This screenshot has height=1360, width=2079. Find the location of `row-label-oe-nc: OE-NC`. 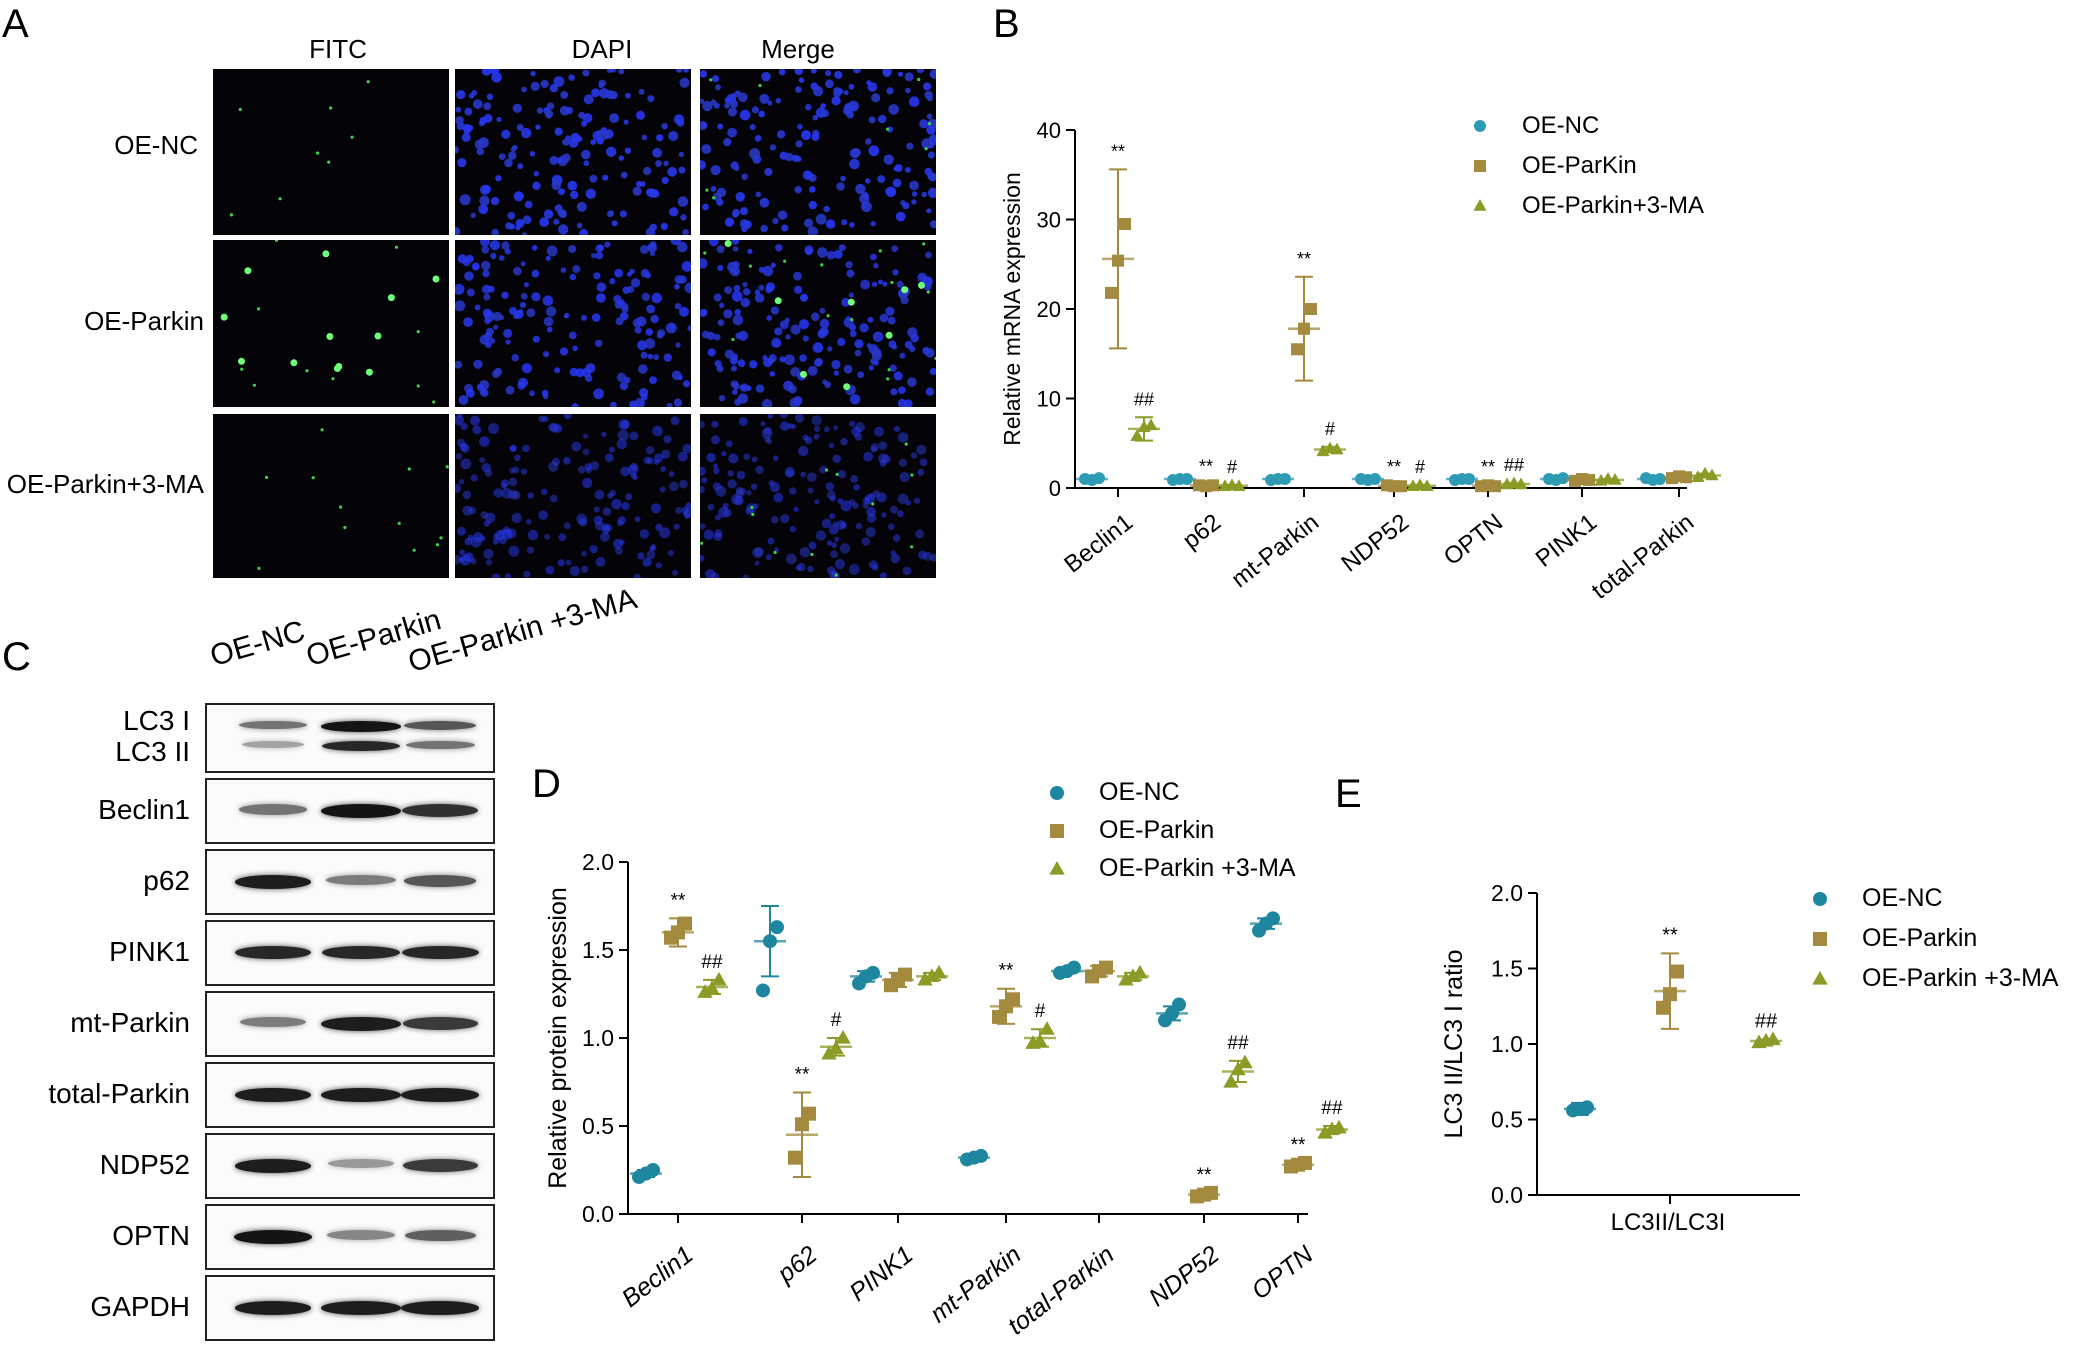

row-label-oe-nc: OE-NC is located at coordinates (156, 145).